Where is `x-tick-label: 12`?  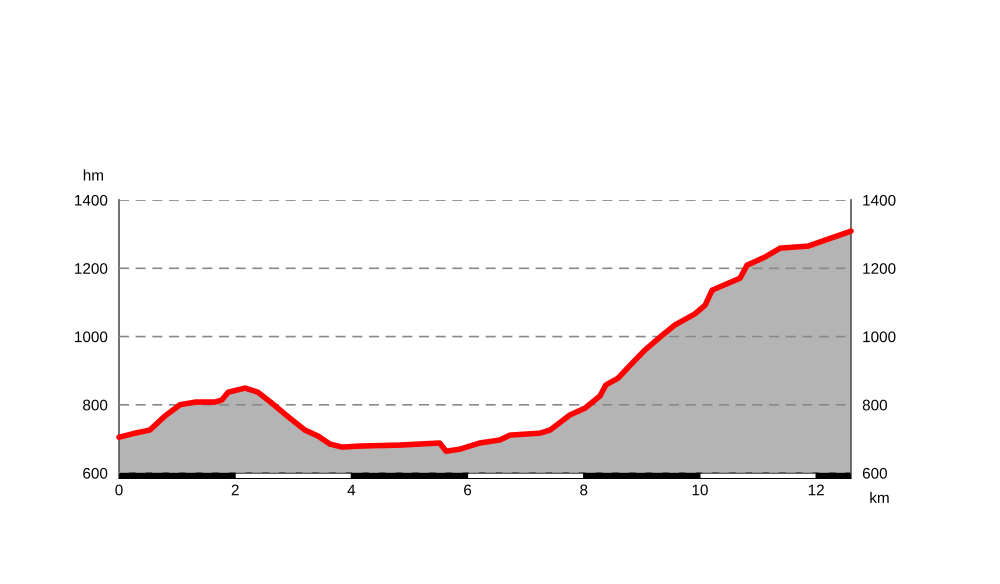
x-tick-label: 12 is located at coordinates (816, 490).